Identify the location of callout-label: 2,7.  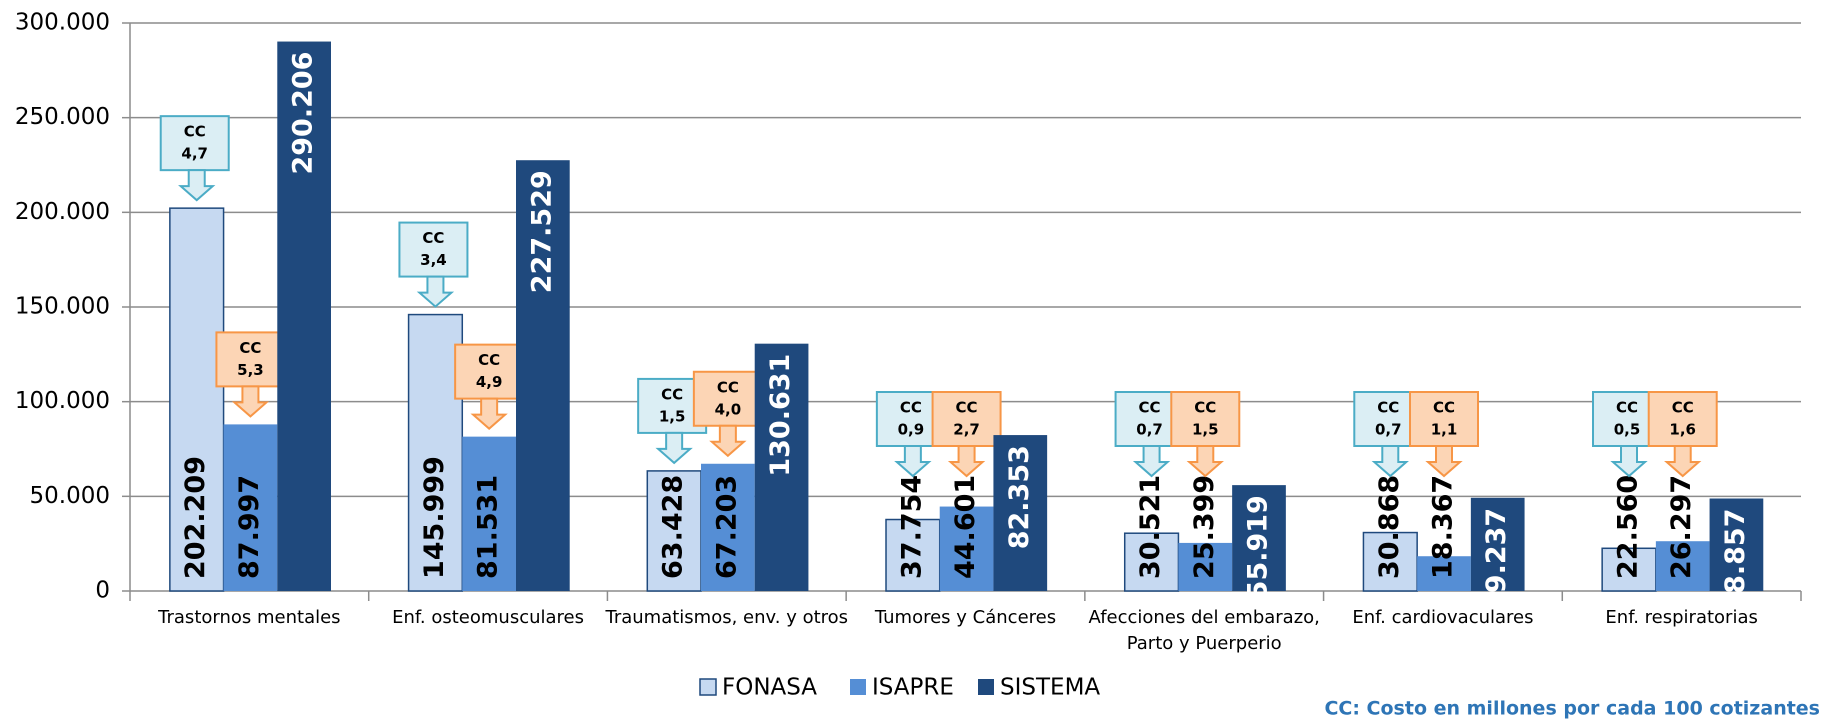
(966, 430).